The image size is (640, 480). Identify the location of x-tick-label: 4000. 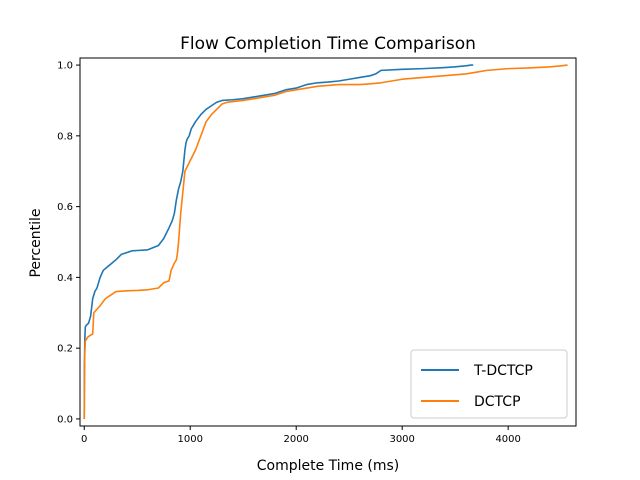
(507, 439).